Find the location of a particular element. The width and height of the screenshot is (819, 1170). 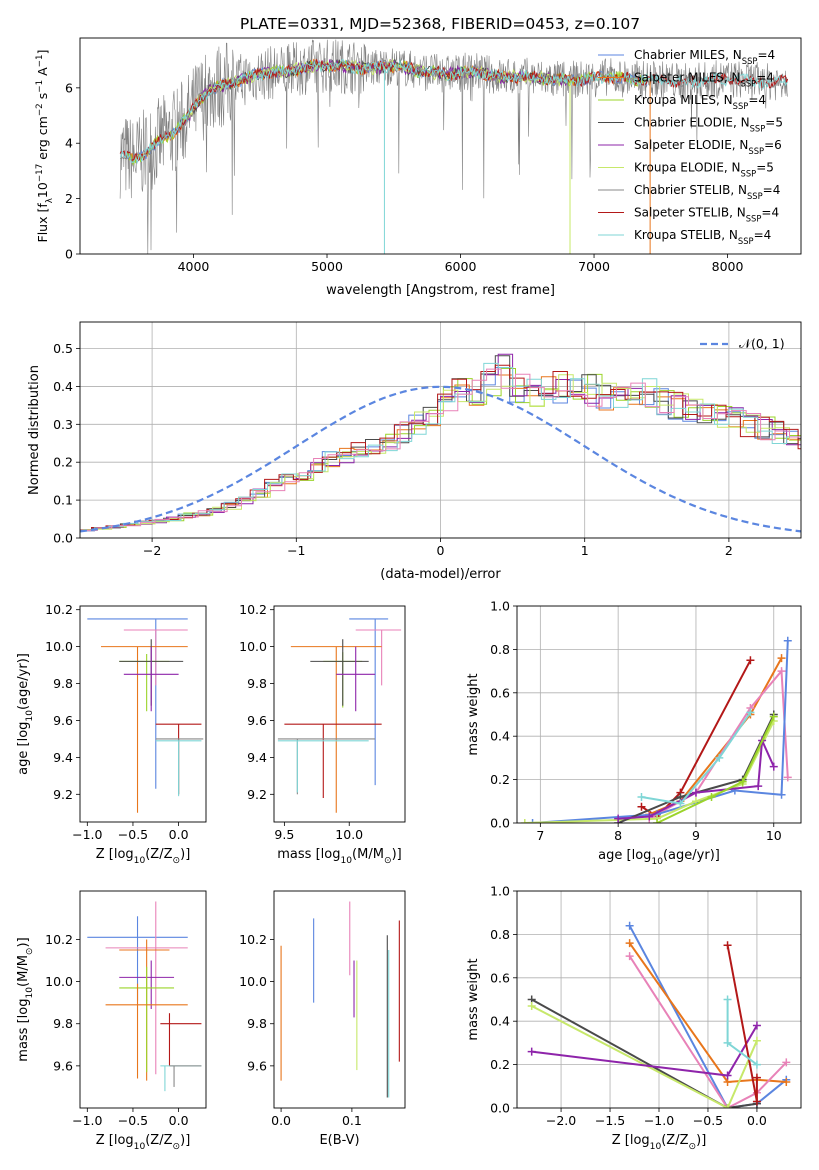

x-tick-label: 10 is located at coordinates (774, 835).